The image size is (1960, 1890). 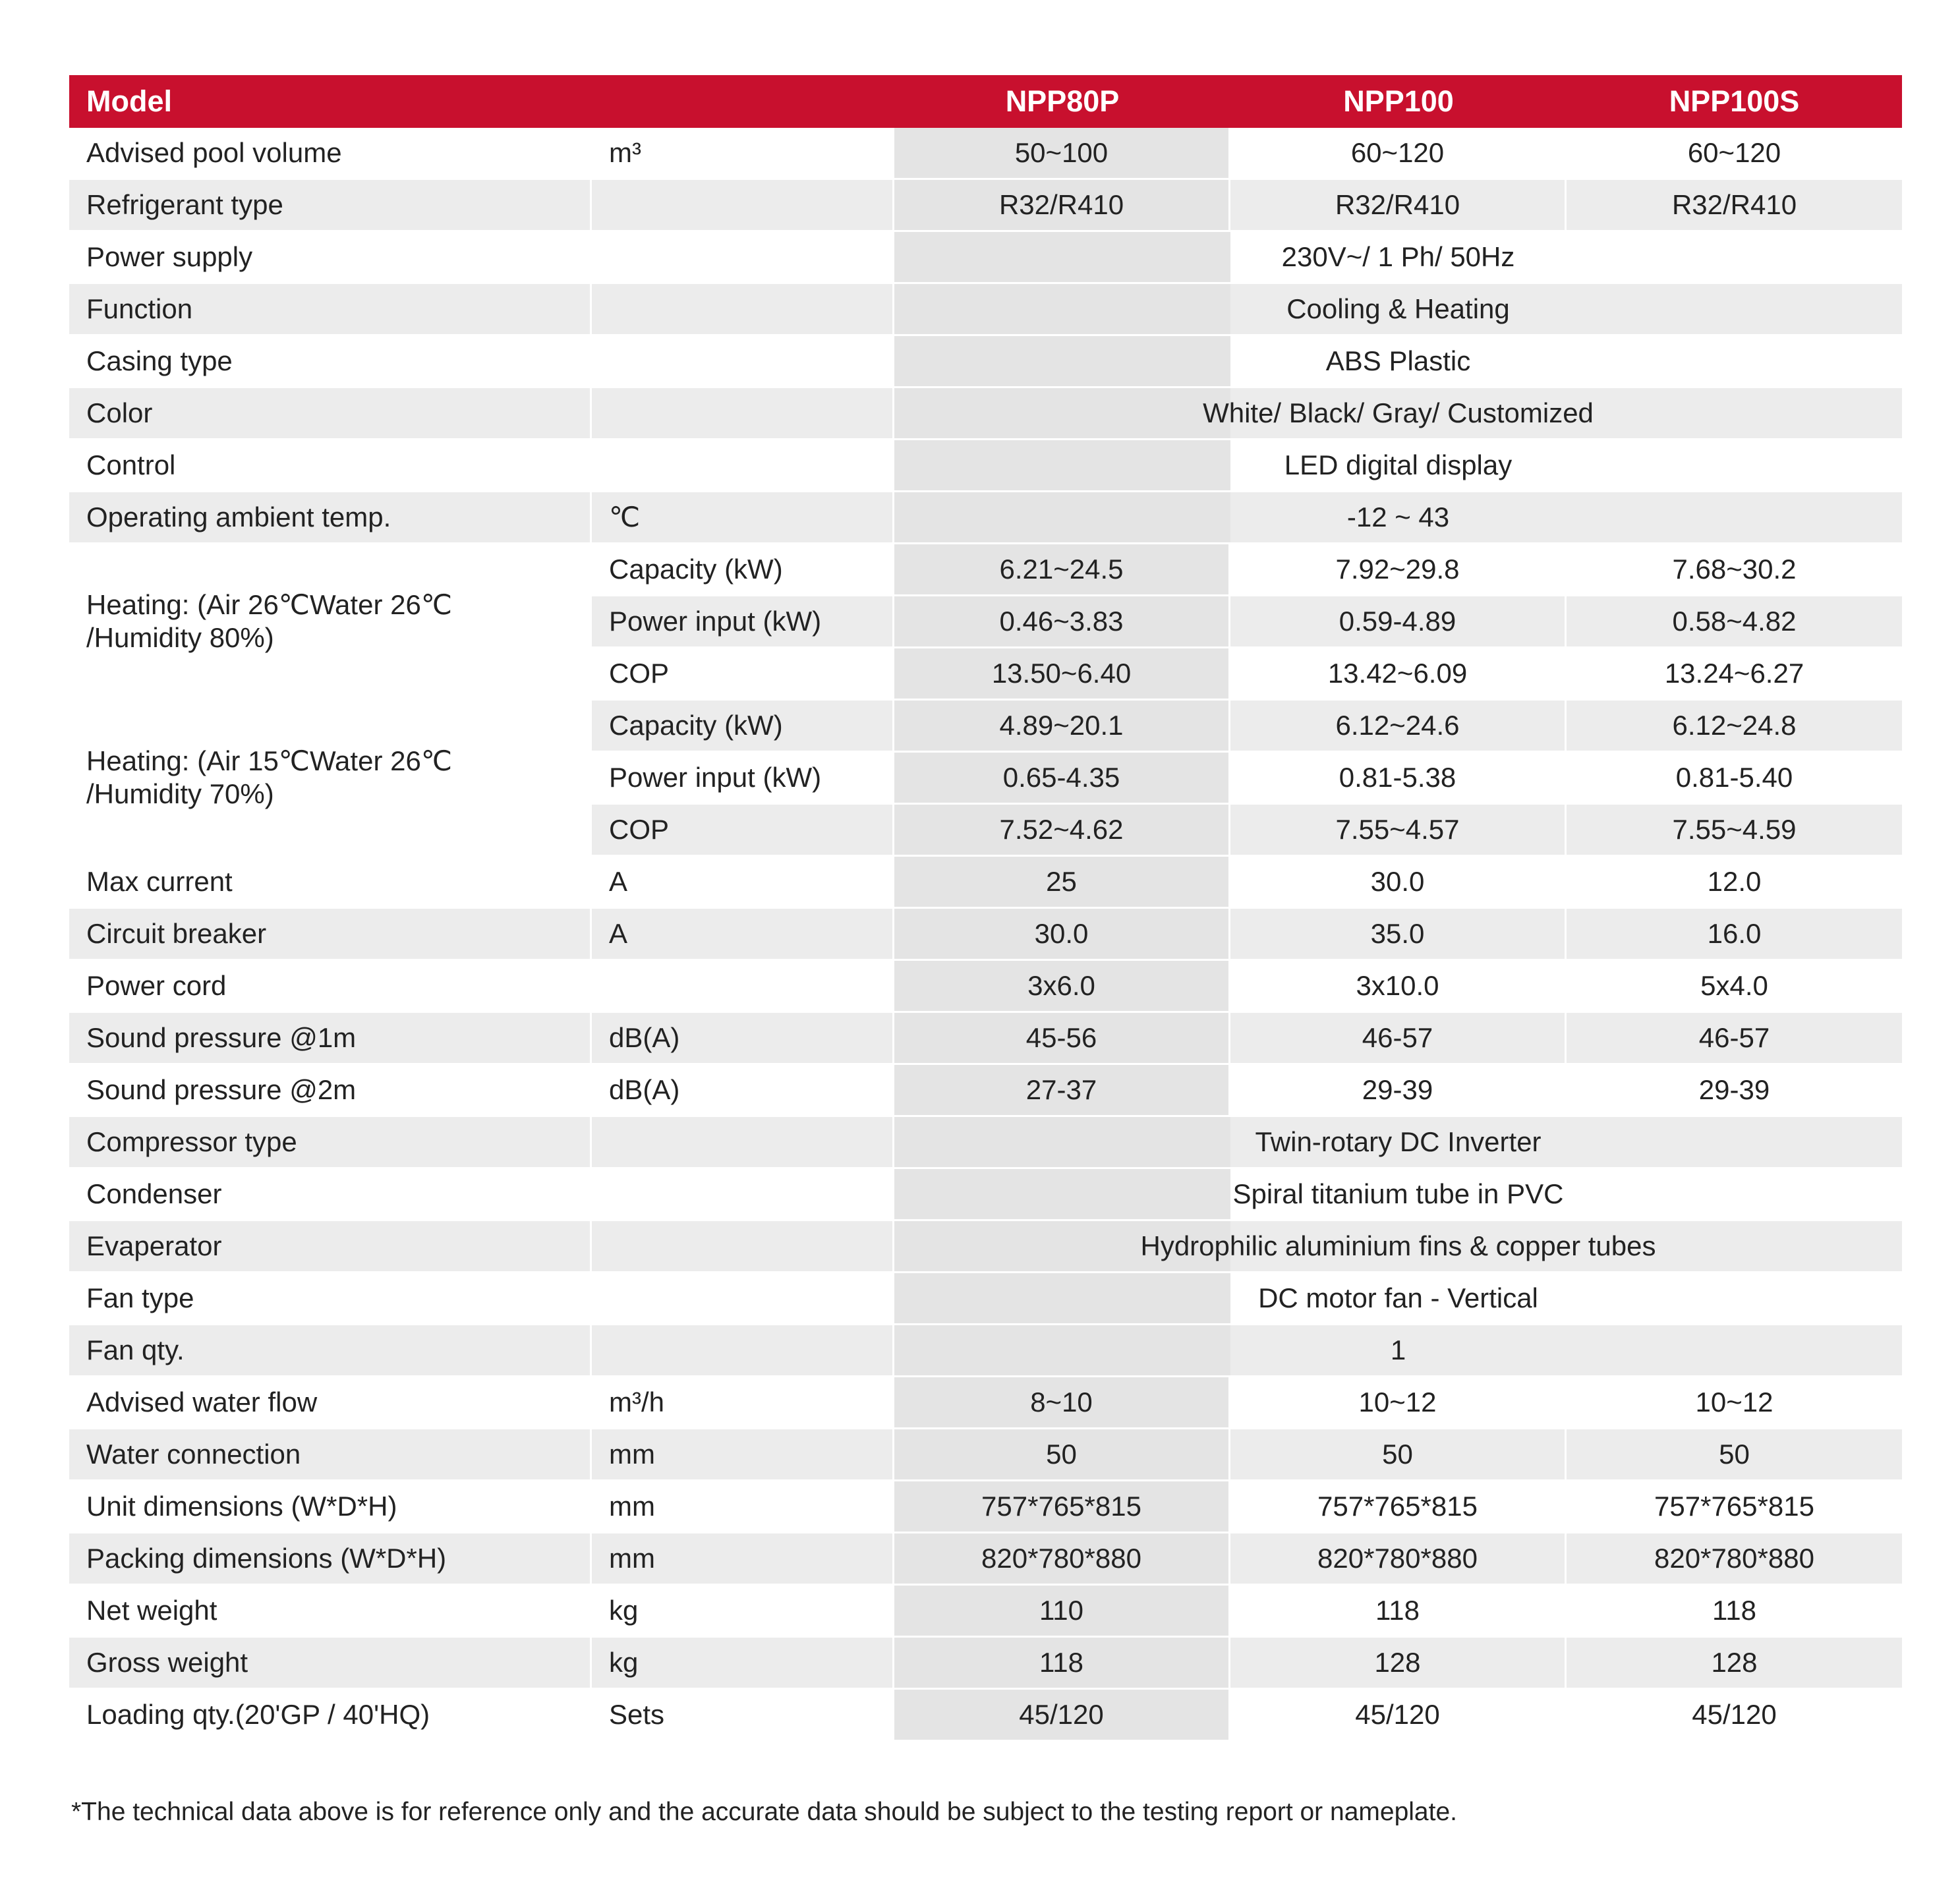 What do you see at coordinates (1062, 831) in the screenshot?
I see `value-cell: 7.52~4.62` at bounding box center [1062, 831].